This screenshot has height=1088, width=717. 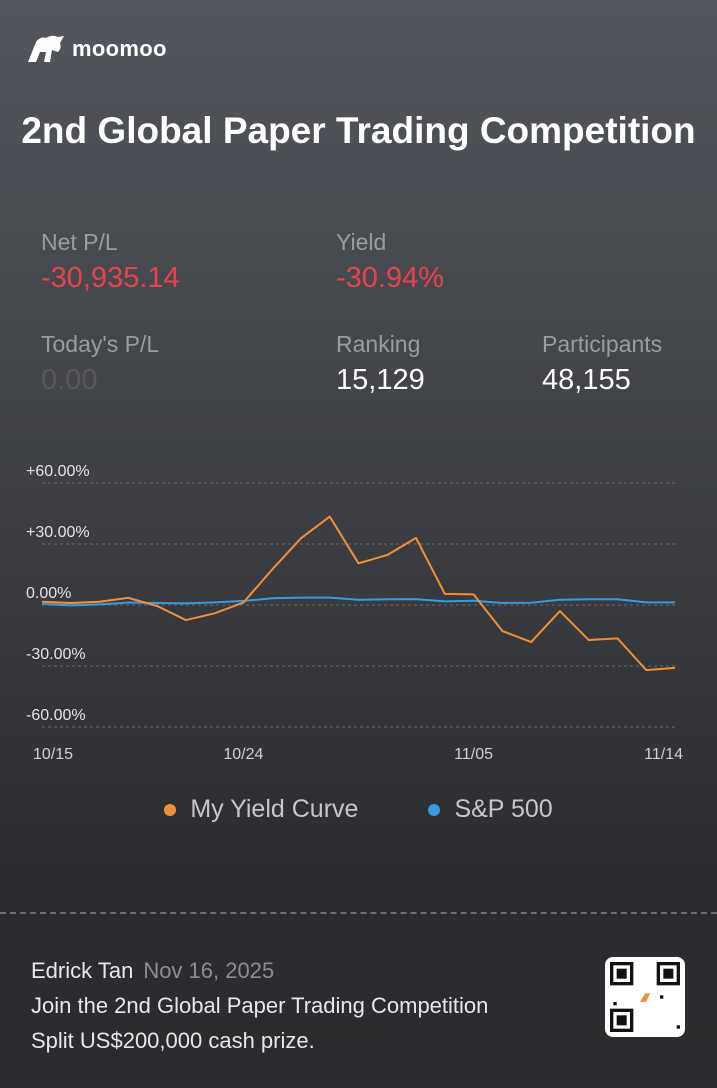 I want to click on yield-stat: Yield -30.94%, so click(x=390, y=262).